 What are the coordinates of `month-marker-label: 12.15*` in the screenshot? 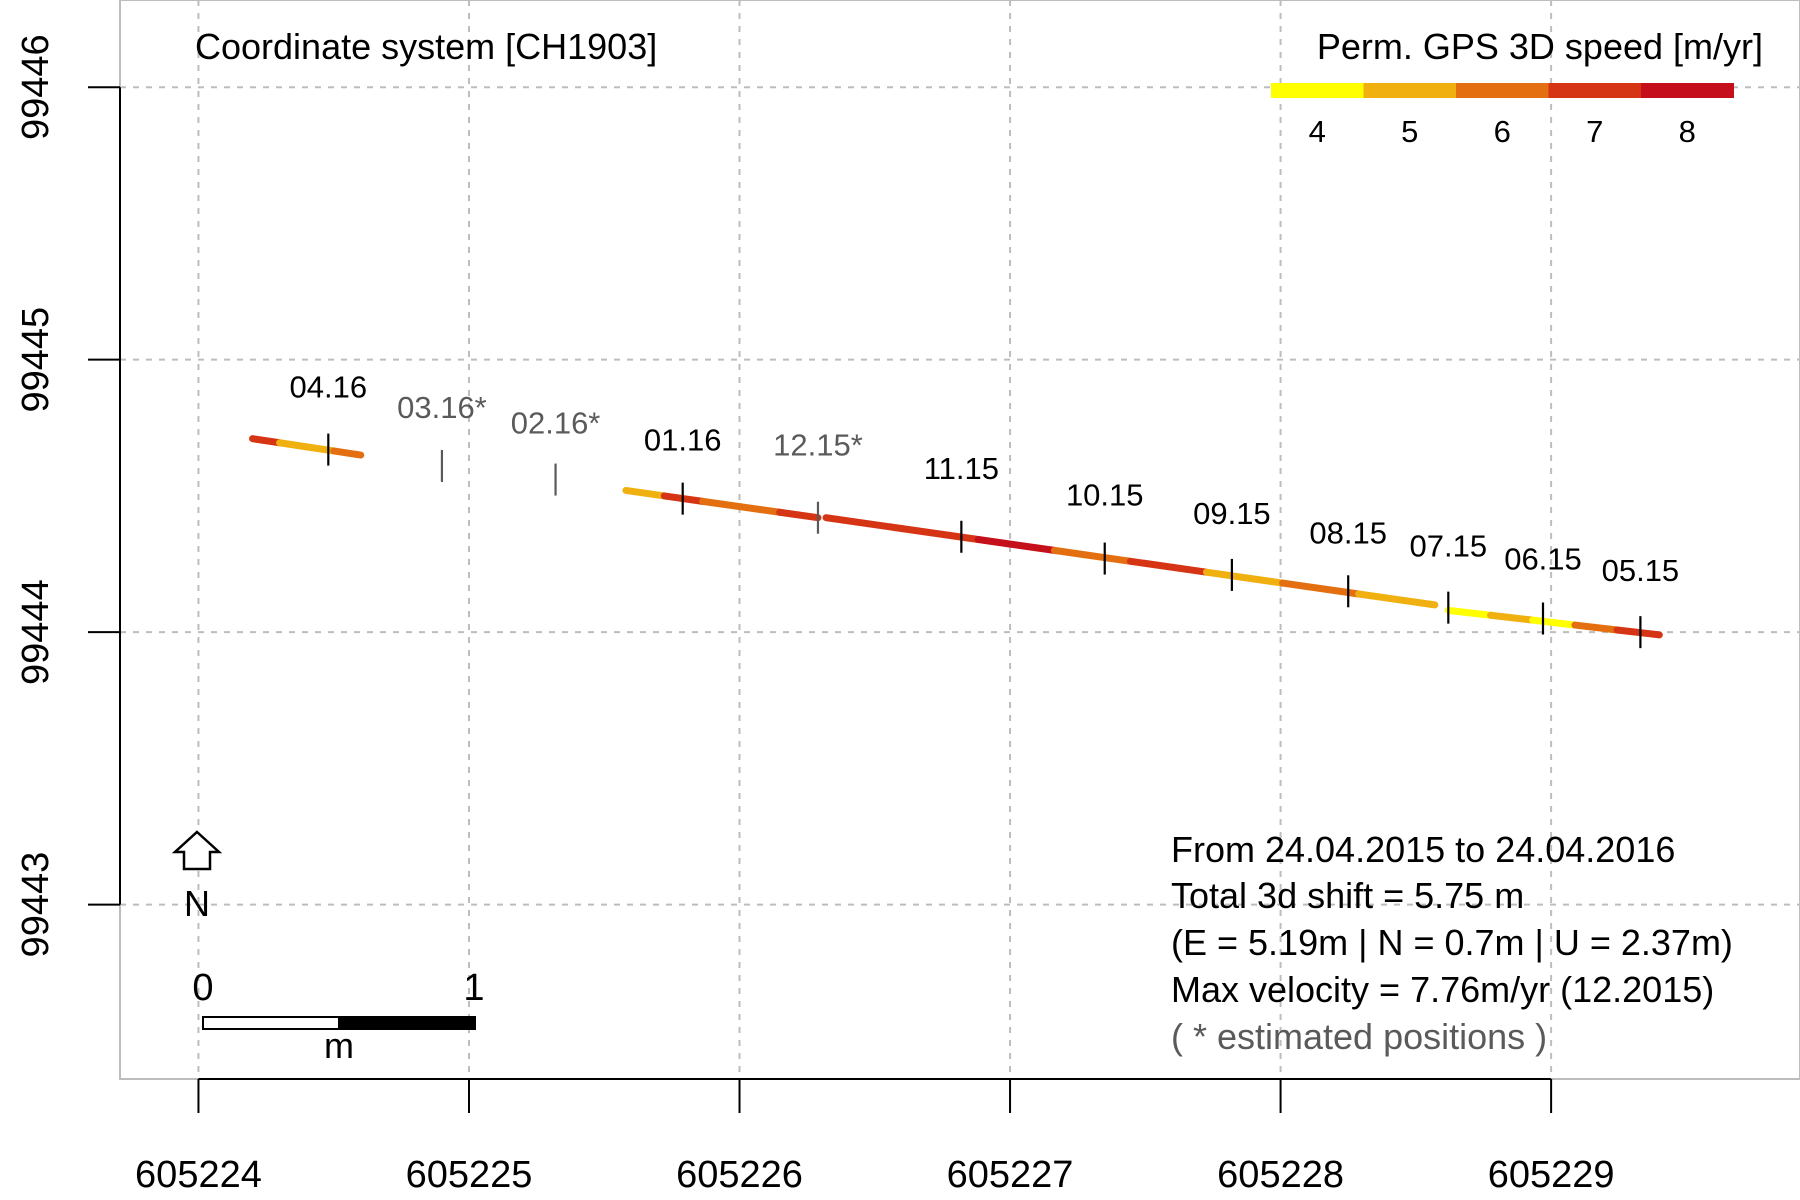 It's located at (818, 445).